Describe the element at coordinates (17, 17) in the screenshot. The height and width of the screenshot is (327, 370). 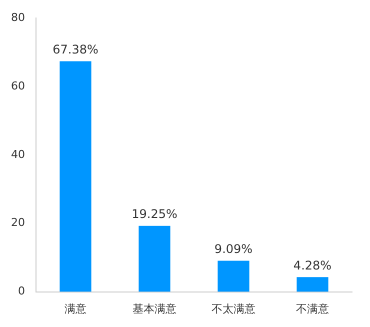
I see `y-tick-label: 80` at that location.